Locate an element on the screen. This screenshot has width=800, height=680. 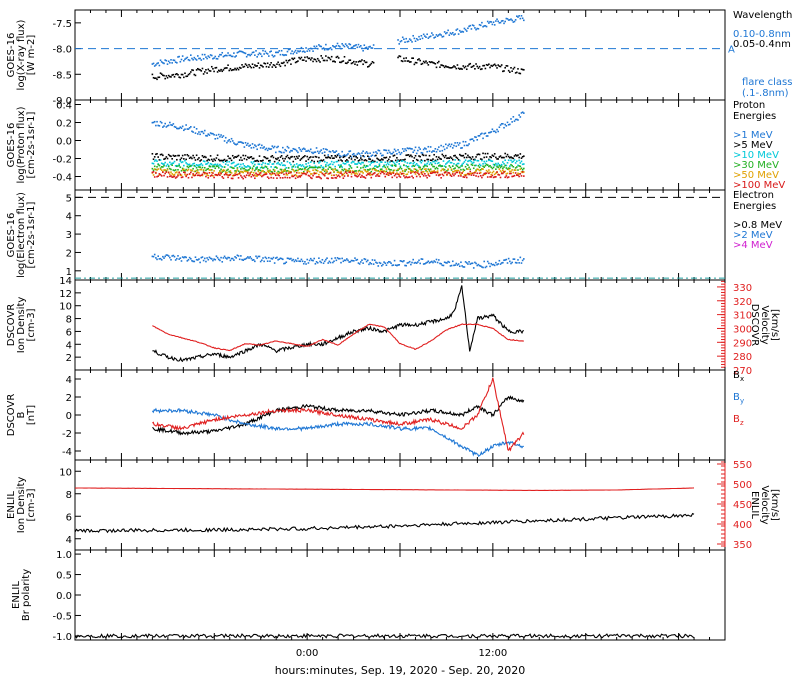
y-axis-title: GOES-16 is located at coordinates (11, 55).